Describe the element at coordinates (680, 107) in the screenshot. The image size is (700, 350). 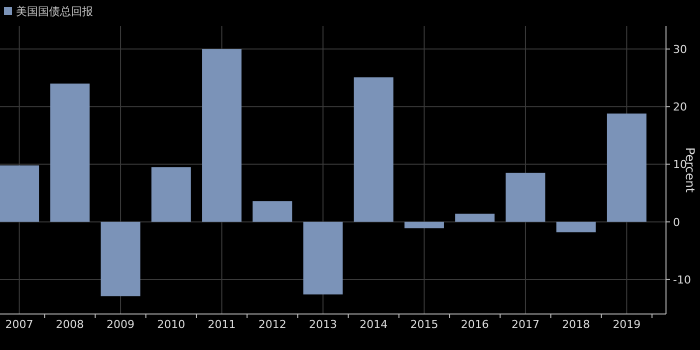
I see `y-tick-label: 20` at that location.